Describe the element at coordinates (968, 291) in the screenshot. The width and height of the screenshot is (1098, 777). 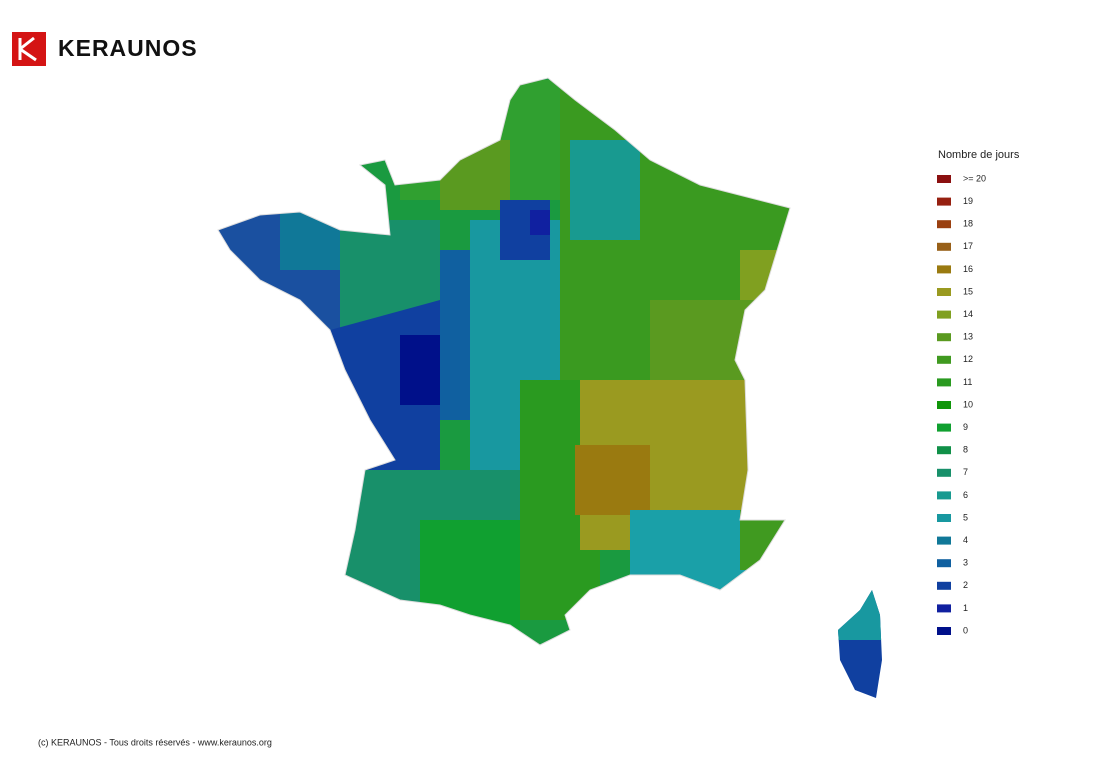
I see `legend-label: 15` at that location.